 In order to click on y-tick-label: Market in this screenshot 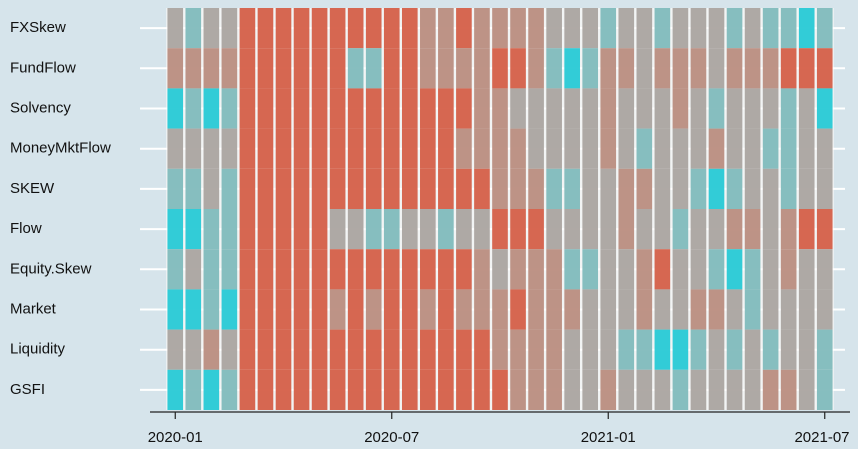, I will do `click(33, 308)`.